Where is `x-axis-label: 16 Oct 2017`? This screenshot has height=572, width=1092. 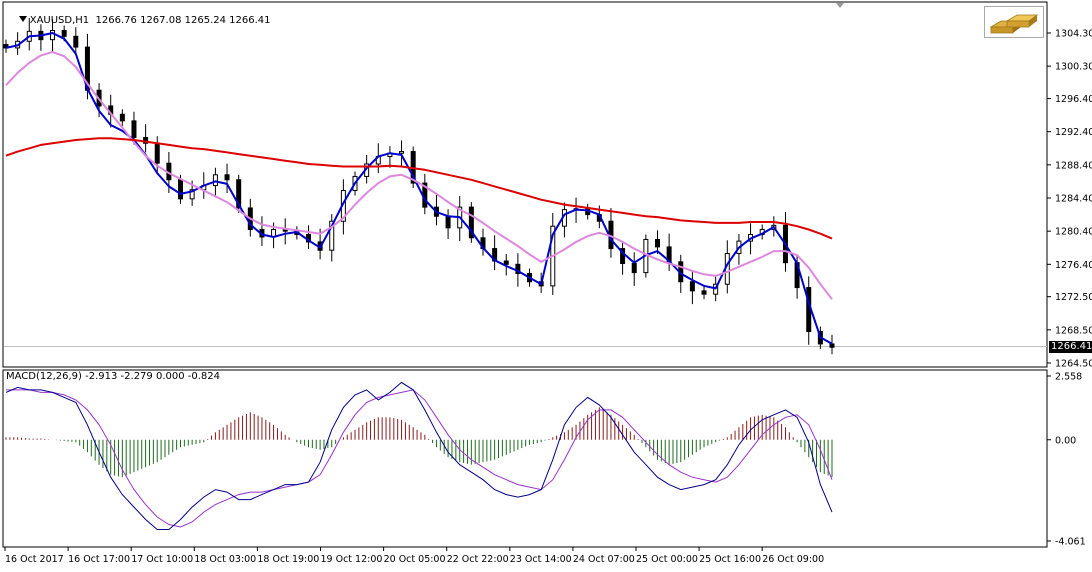
x-axis-label: 16 Oct 2017 is located at coordinates (34, 559).